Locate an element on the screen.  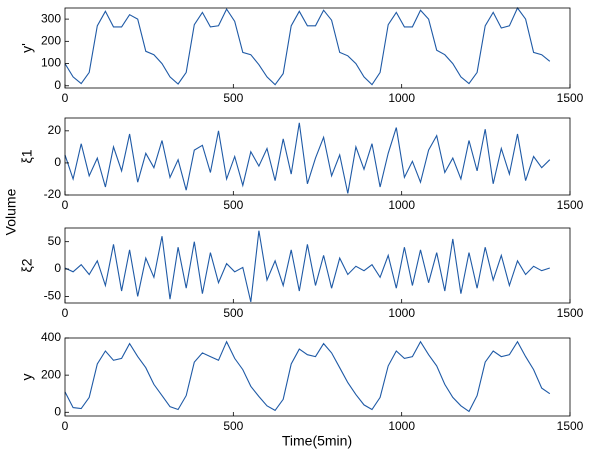
y-axis-label: y is located at coordinates (27, 377).